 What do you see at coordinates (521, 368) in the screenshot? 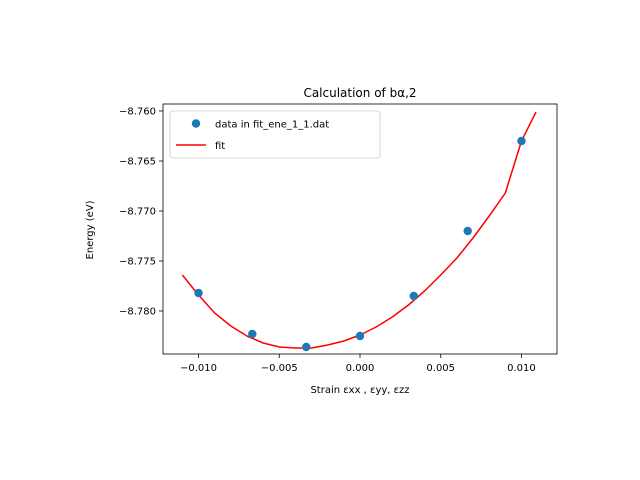
I see `x-tick-label: 0.010` at bounding box center [521, 368].